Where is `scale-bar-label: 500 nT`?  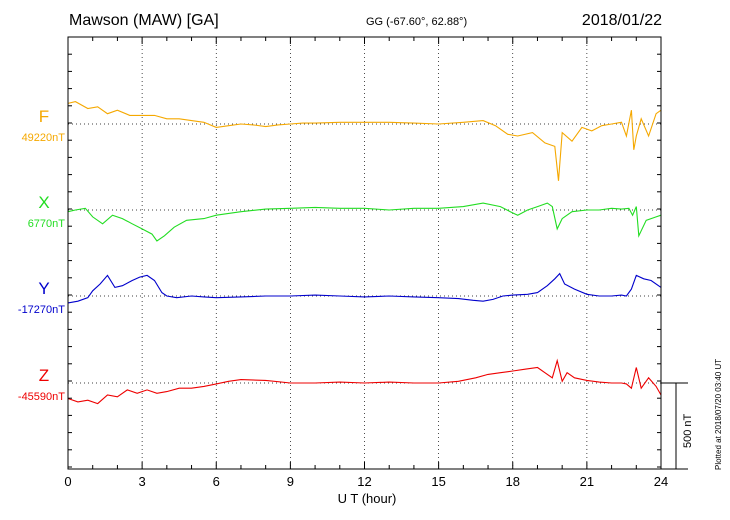 scale-bar-label: 500 nT is located at coordinates (688, 430).